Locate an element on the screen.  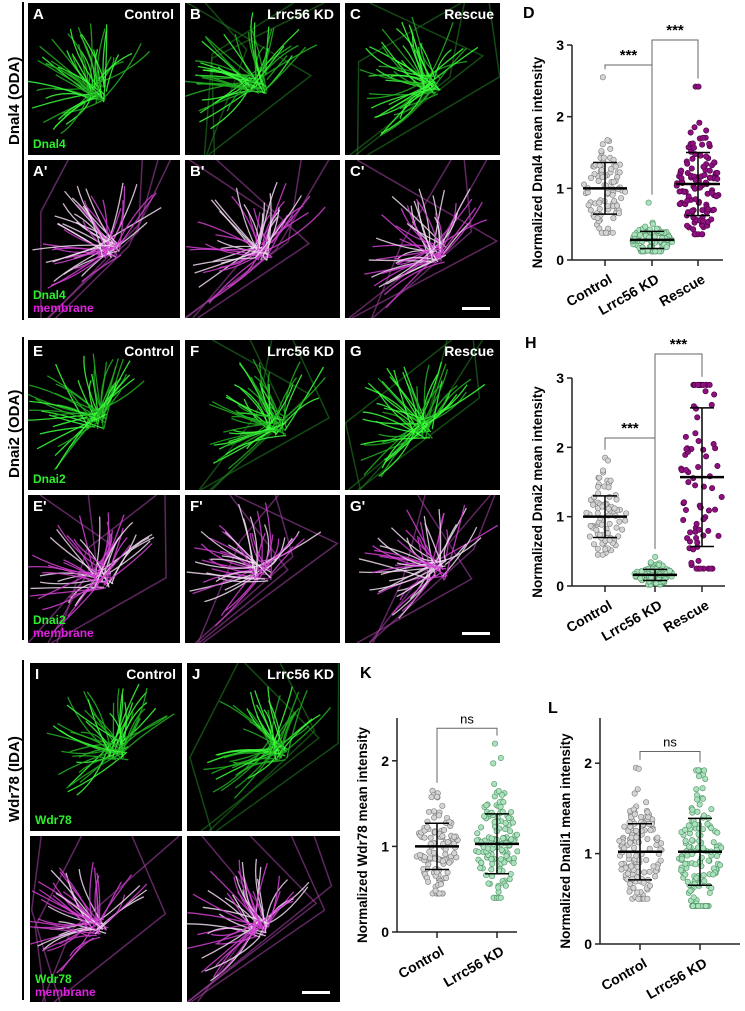
panel-letter: C' is located at coordinates (357, 171).